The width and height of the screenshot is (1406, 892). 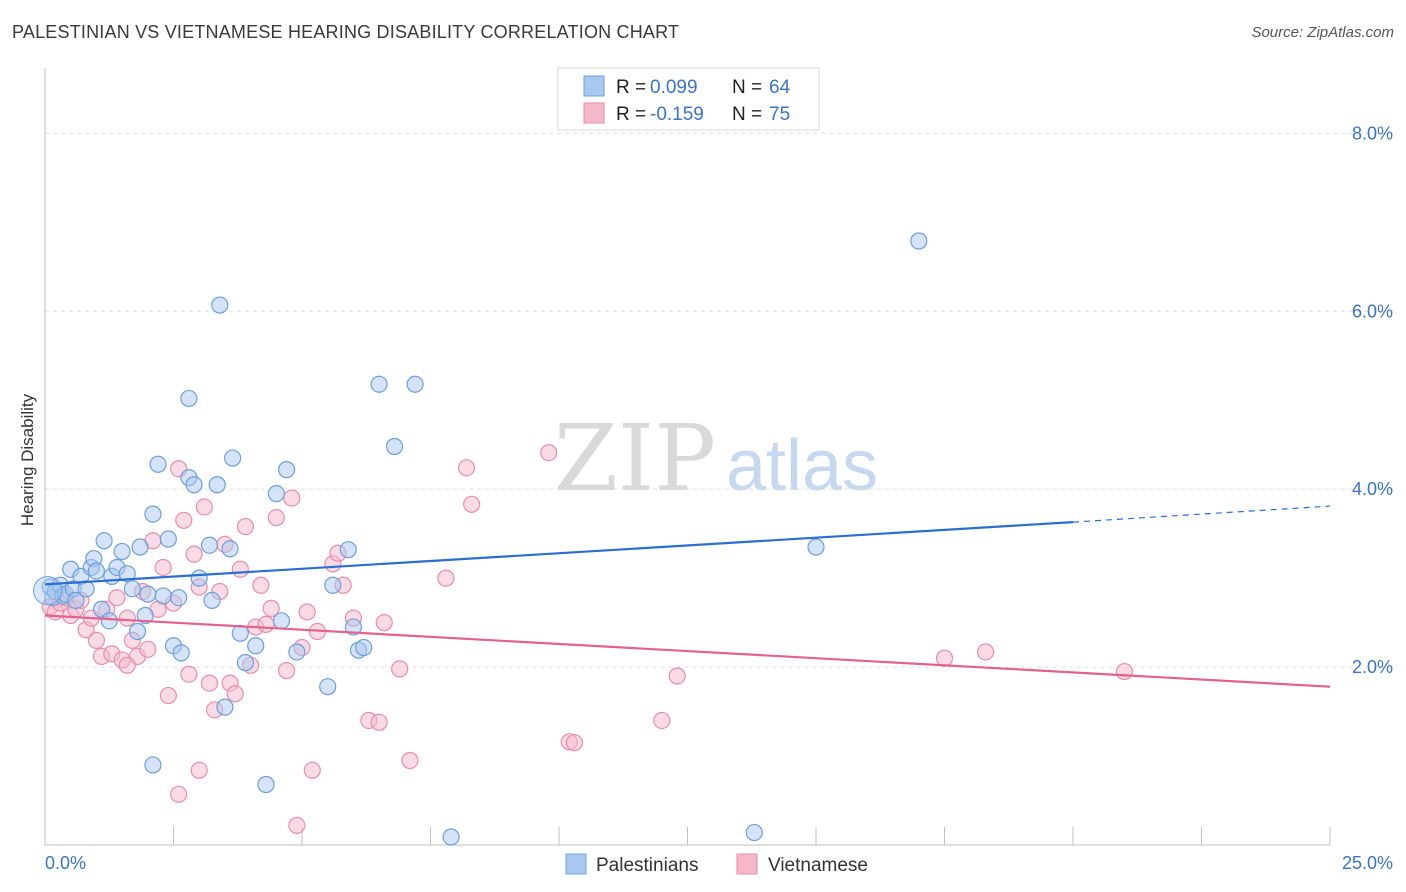 What do you see at coordinates (747, 864) in the screenshot?
I see `legend-swatch-vietnamese` at bounding box center [747, 864].